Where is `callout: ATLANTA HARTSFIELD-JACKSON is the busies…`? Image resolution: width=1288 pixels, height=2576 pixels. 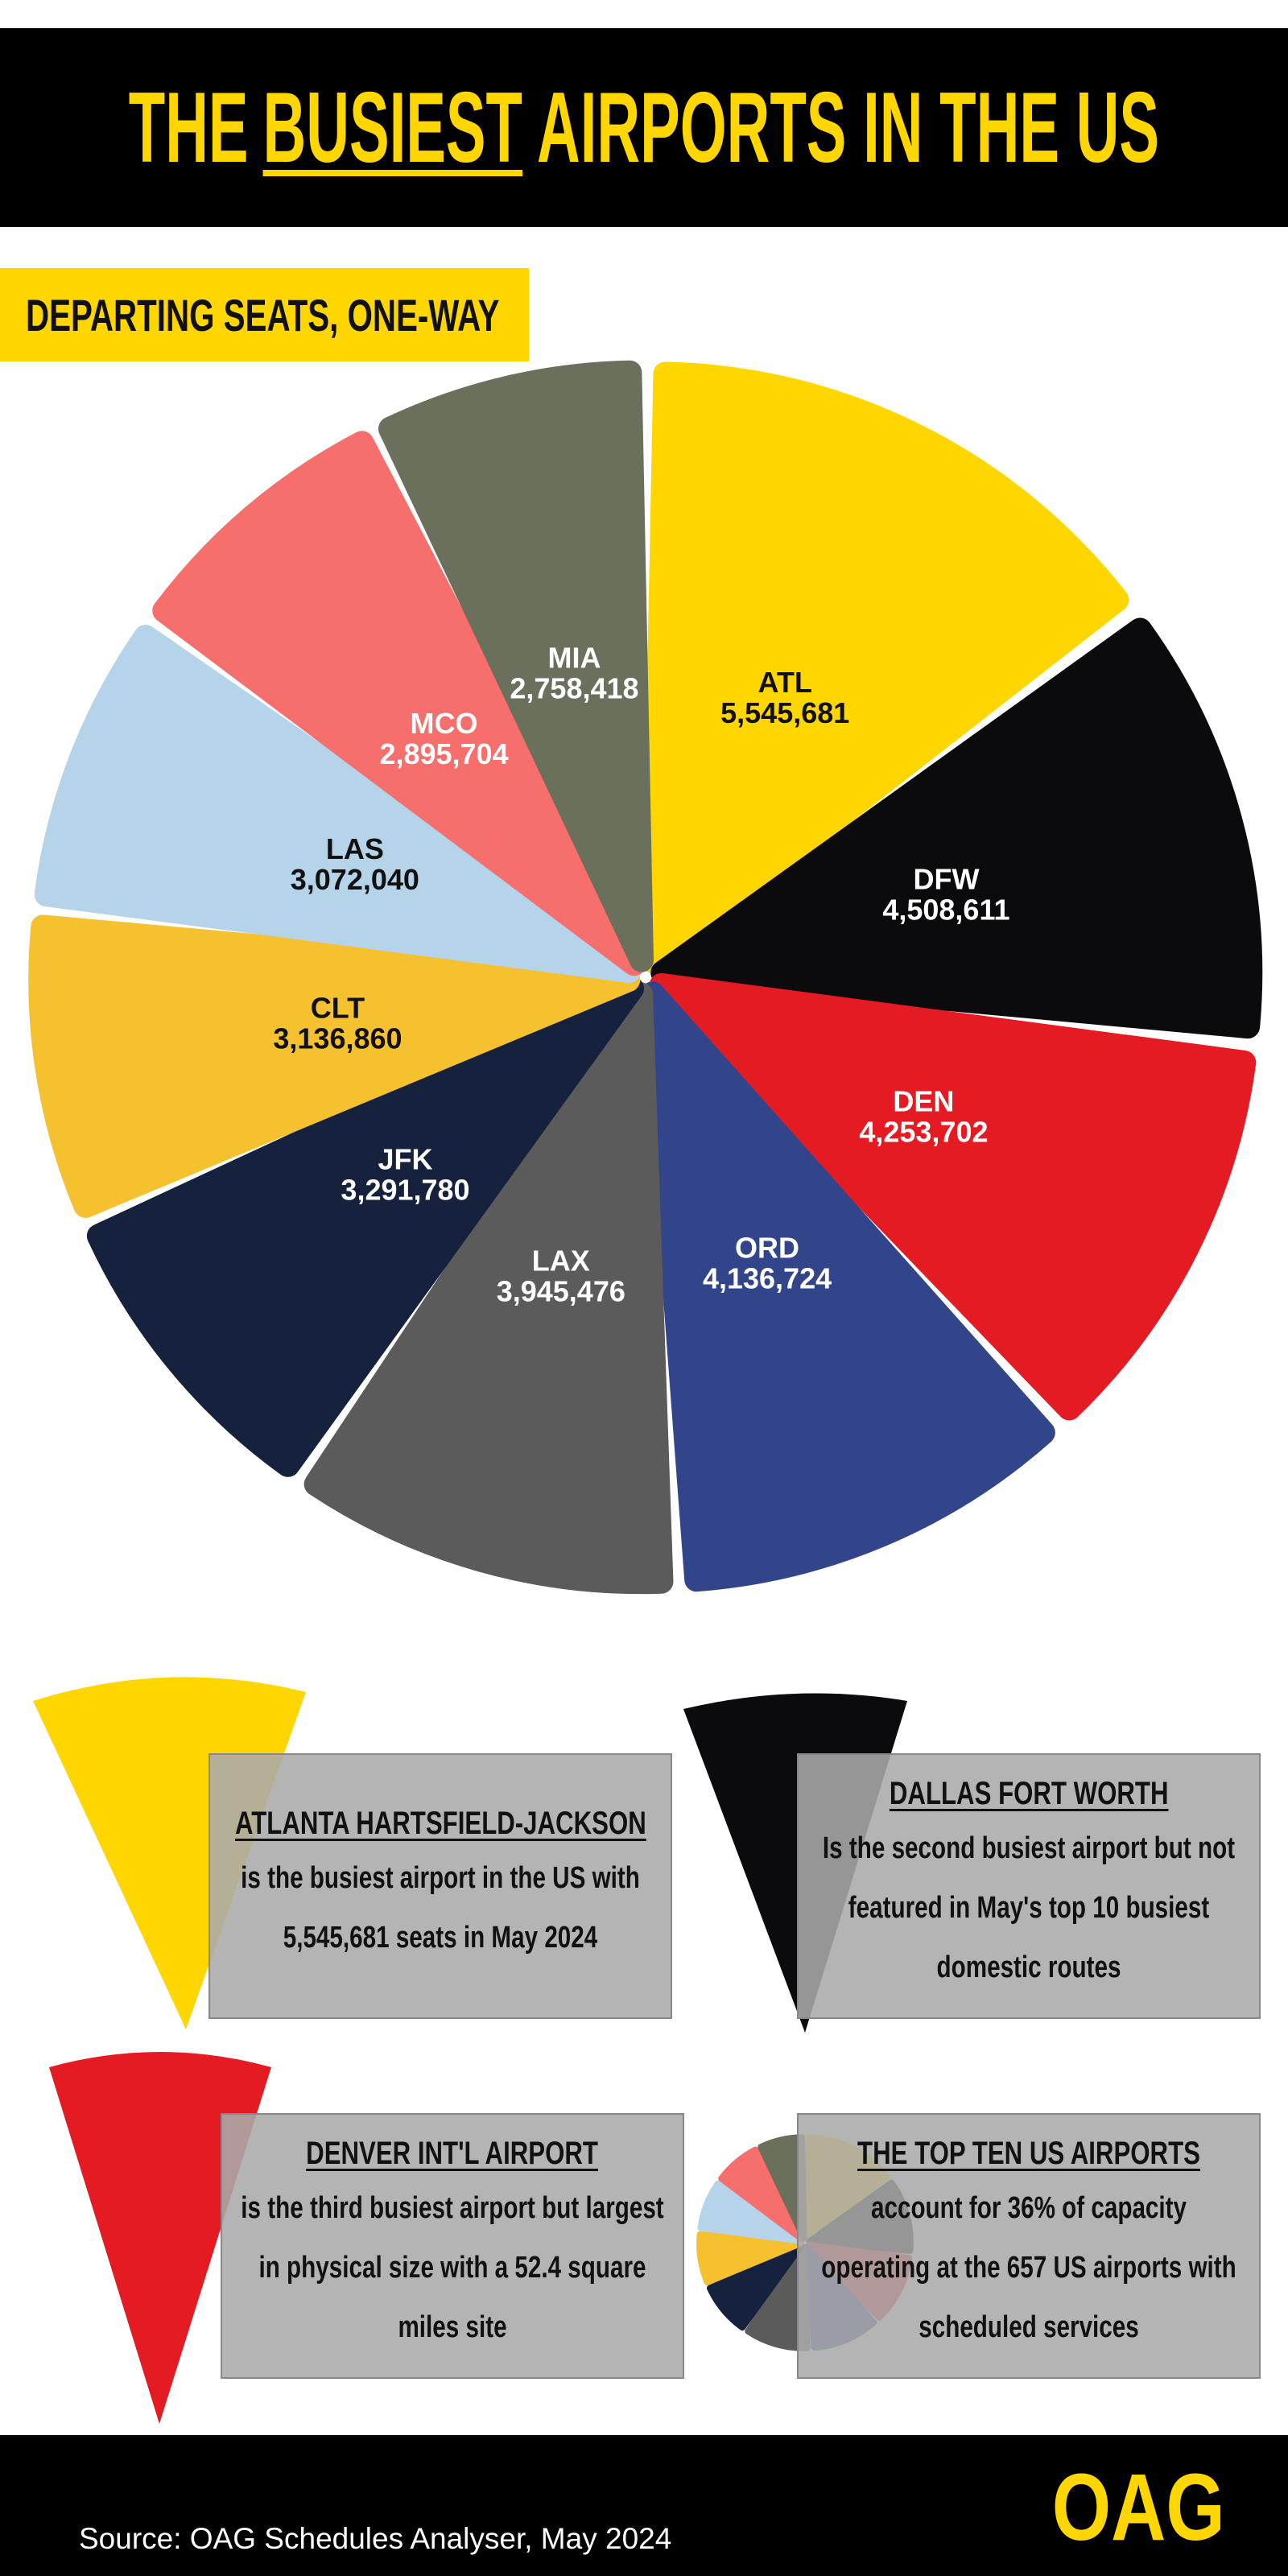
callout: ATLANTA HARTSFIELD-JACKSON is the busies… is located at coordinates (440, 1886).